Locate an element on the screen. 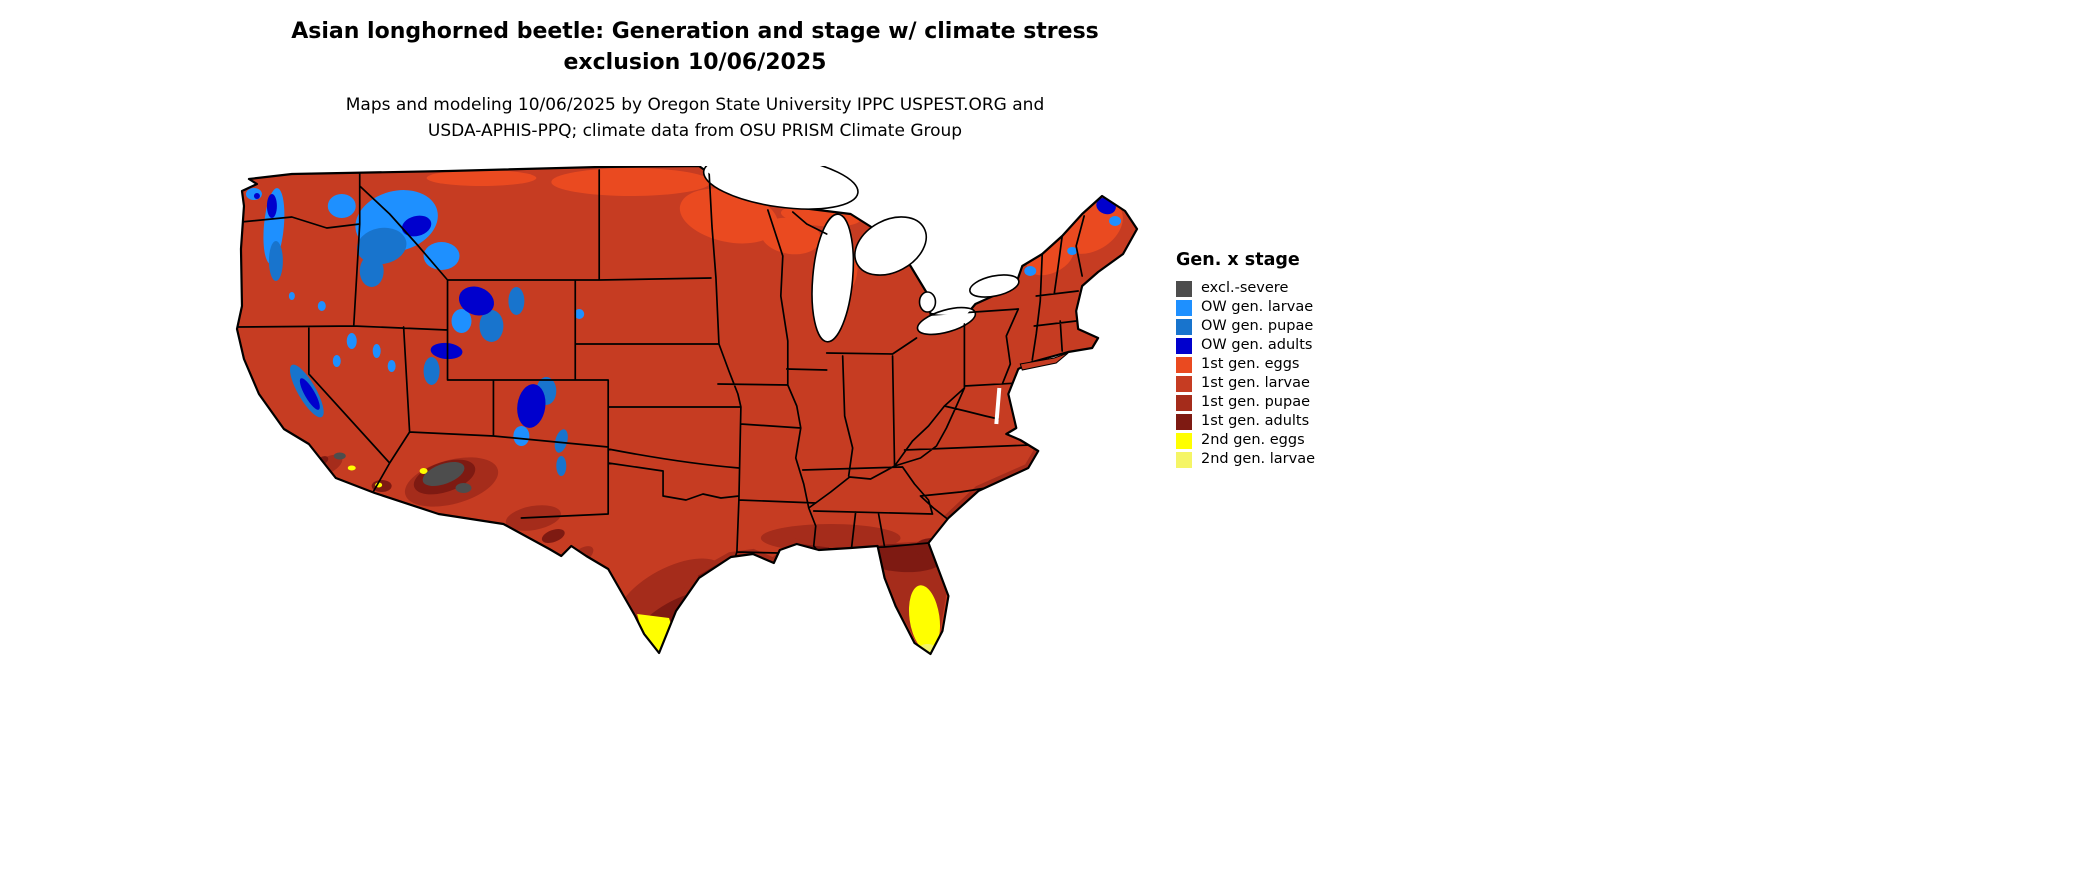 Image resolution: width=2100 pixels, height=892 pixels. title-line-2: exclusion 10/06/2025 is located at coordinates (695, 62).